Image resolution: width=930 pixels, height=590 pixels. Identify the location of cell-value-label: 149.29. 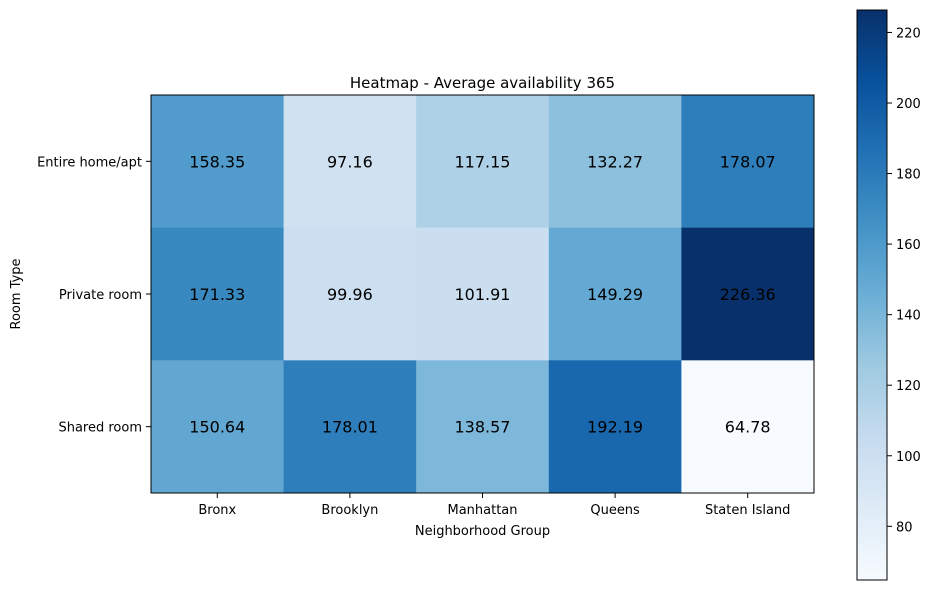
(615, 294).